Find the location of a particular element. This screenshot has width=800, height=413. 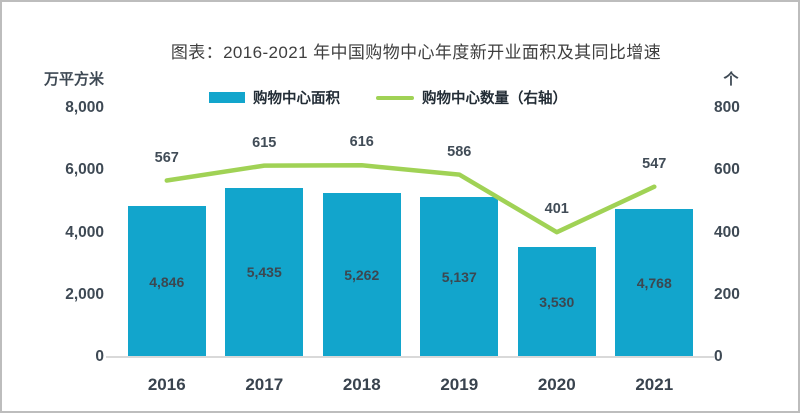

line-point-label: 616 is located at coordinates (361, 142).